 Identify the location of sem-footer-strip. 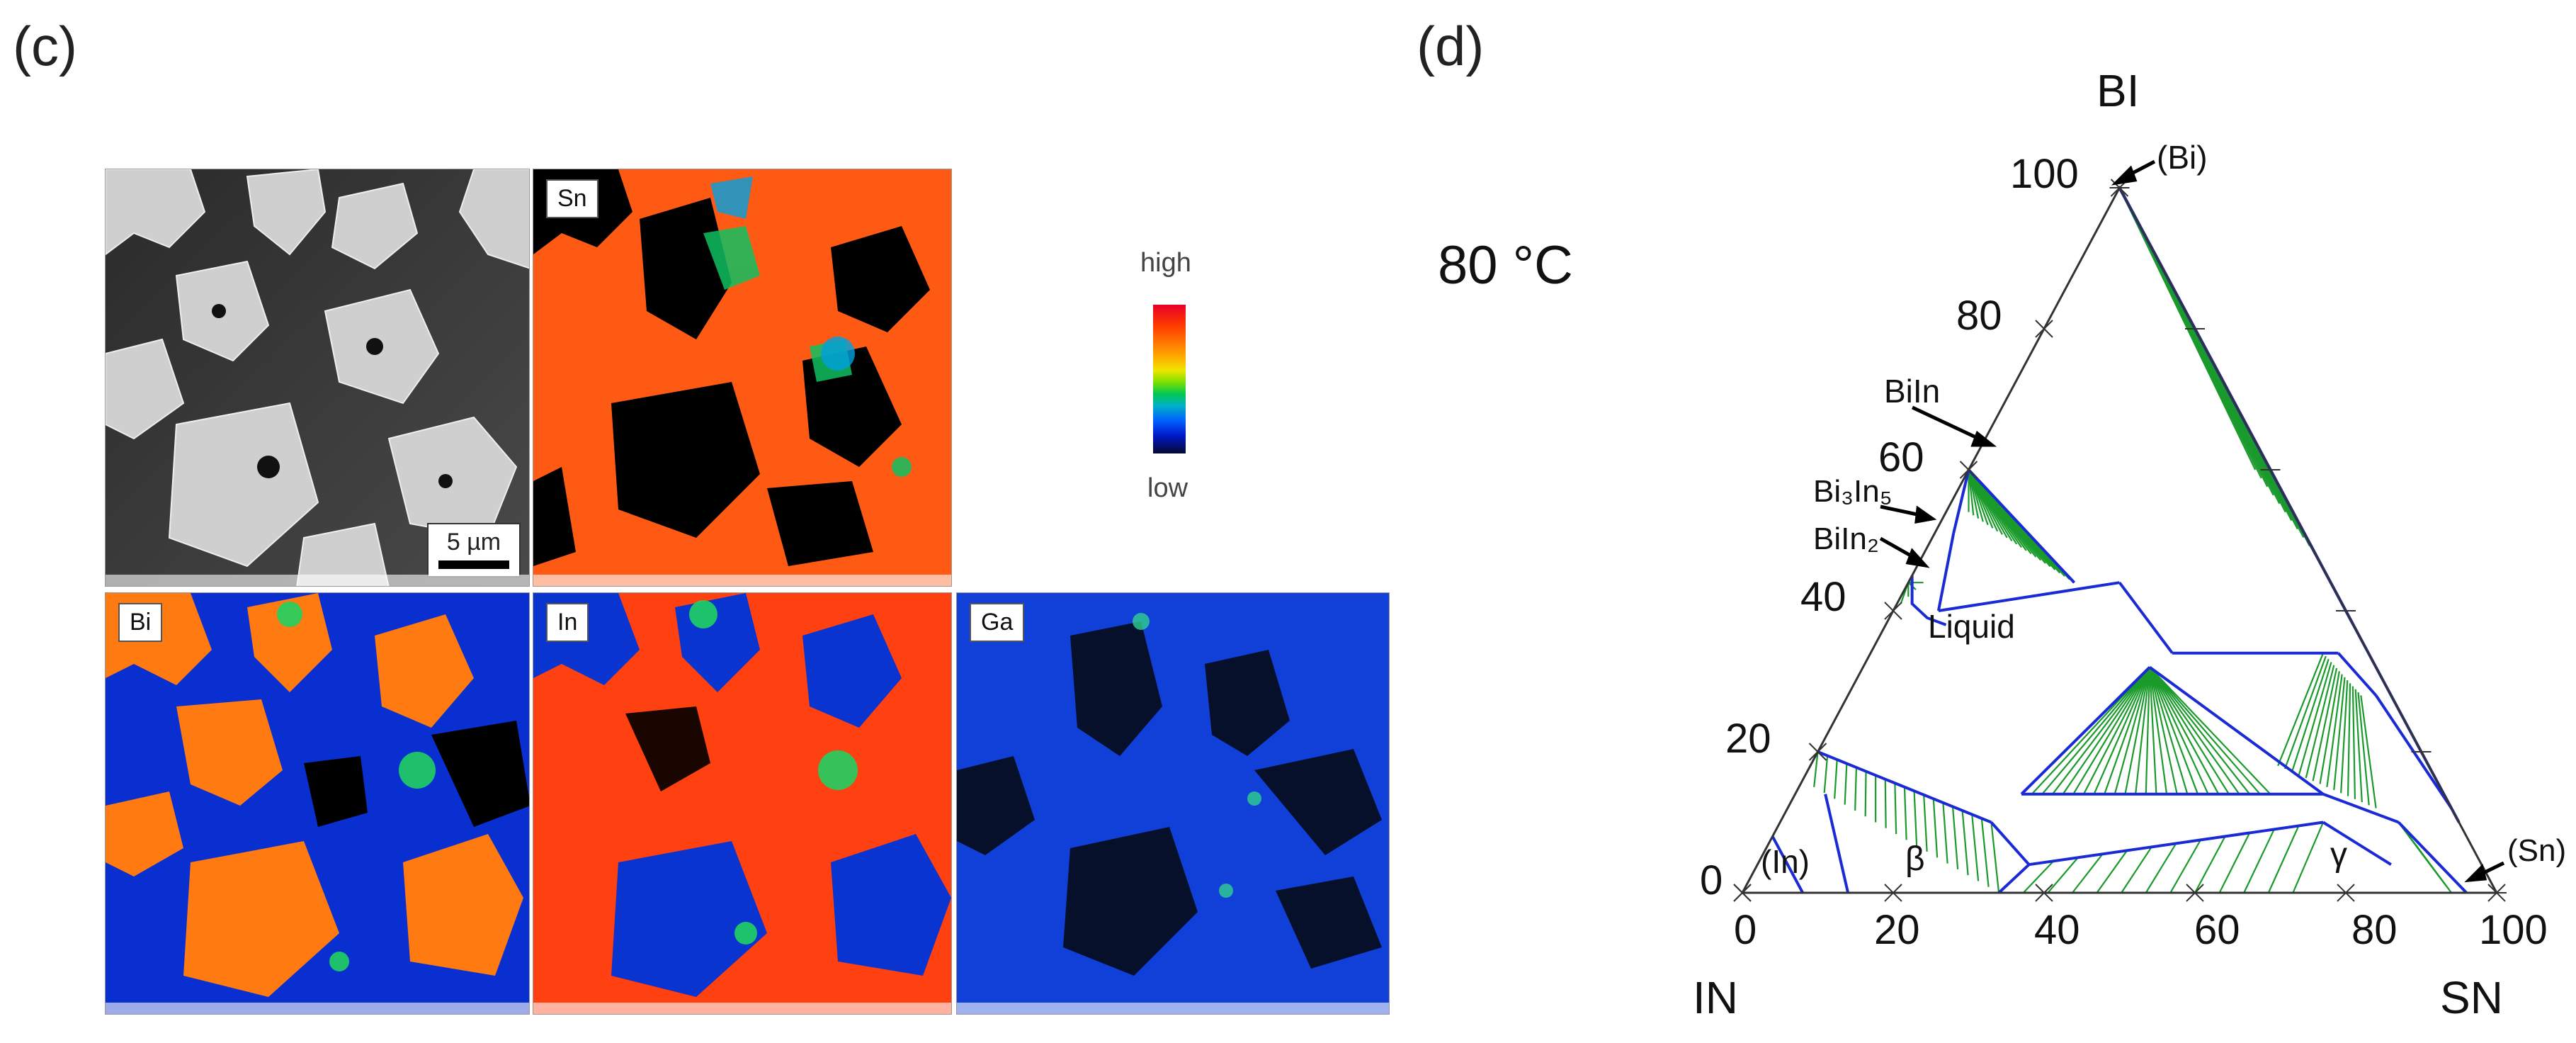
(317, 580).